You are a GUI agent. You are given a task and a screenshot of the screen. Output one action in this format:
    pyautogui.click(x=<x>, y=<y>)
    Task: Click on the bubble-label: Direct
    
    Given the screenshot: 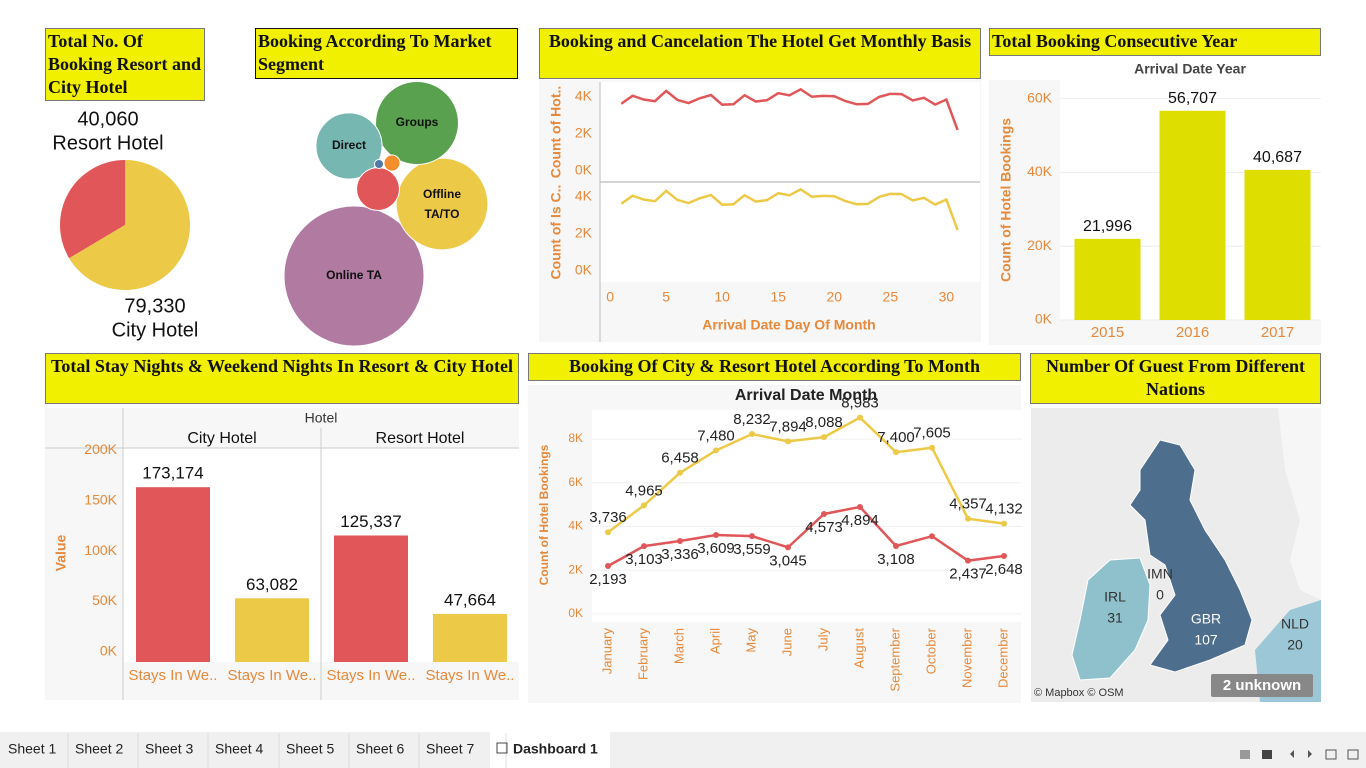 What is the action you would take?
    pyautogui.click(x=349, y=145)
    